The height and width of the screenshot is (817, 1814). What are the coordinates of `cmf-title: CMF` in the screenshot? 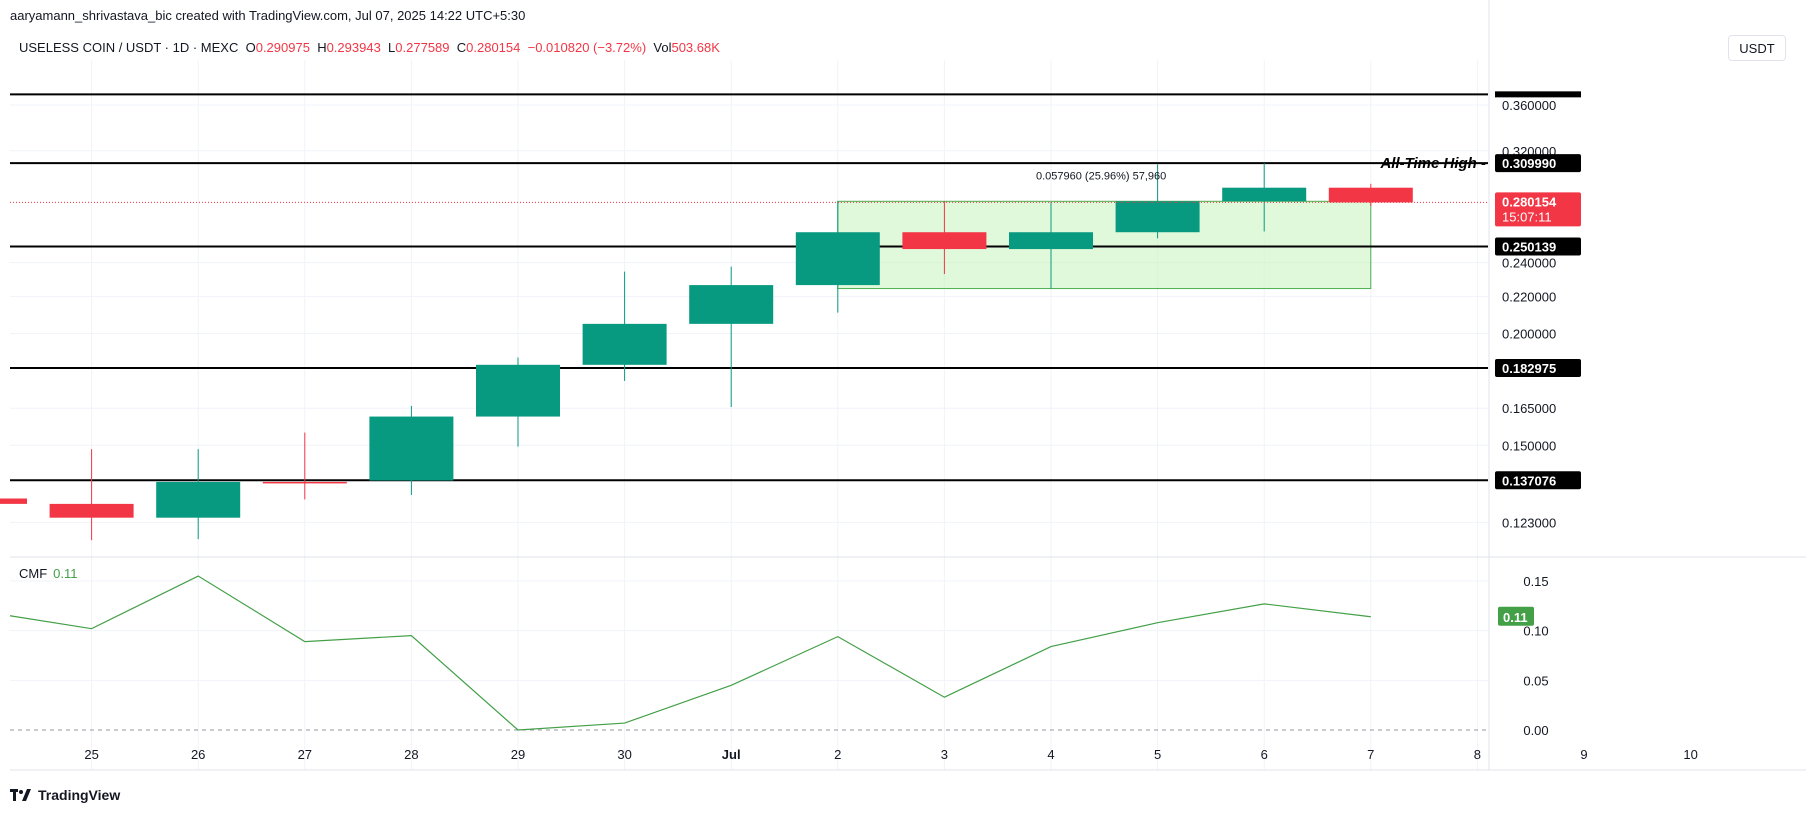 It's located at (33, 573).